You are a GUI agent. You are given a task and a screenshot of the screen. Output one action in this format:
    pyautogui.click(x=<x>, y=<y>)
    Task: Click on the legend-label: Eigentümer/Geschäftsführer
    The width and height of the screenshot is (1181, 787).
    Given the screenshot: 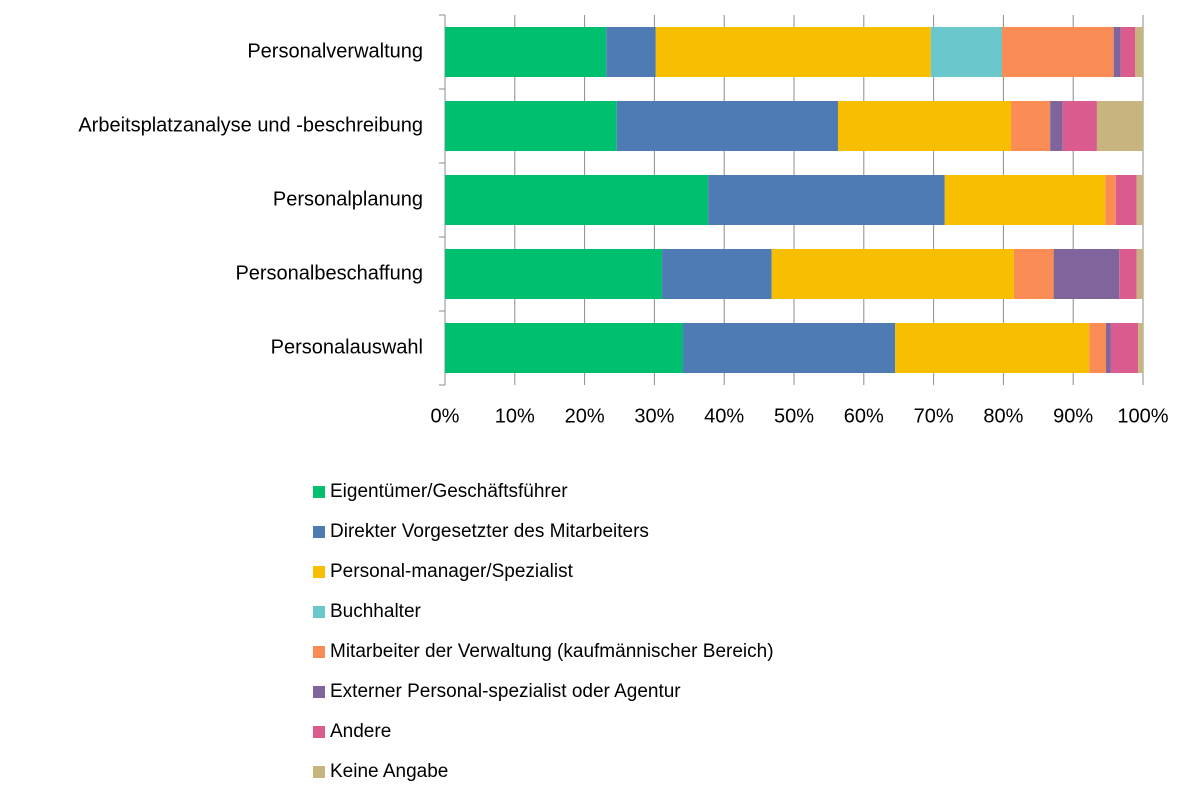 What is the action you would take?
    pyautogui.click(x=449, y=491)
    